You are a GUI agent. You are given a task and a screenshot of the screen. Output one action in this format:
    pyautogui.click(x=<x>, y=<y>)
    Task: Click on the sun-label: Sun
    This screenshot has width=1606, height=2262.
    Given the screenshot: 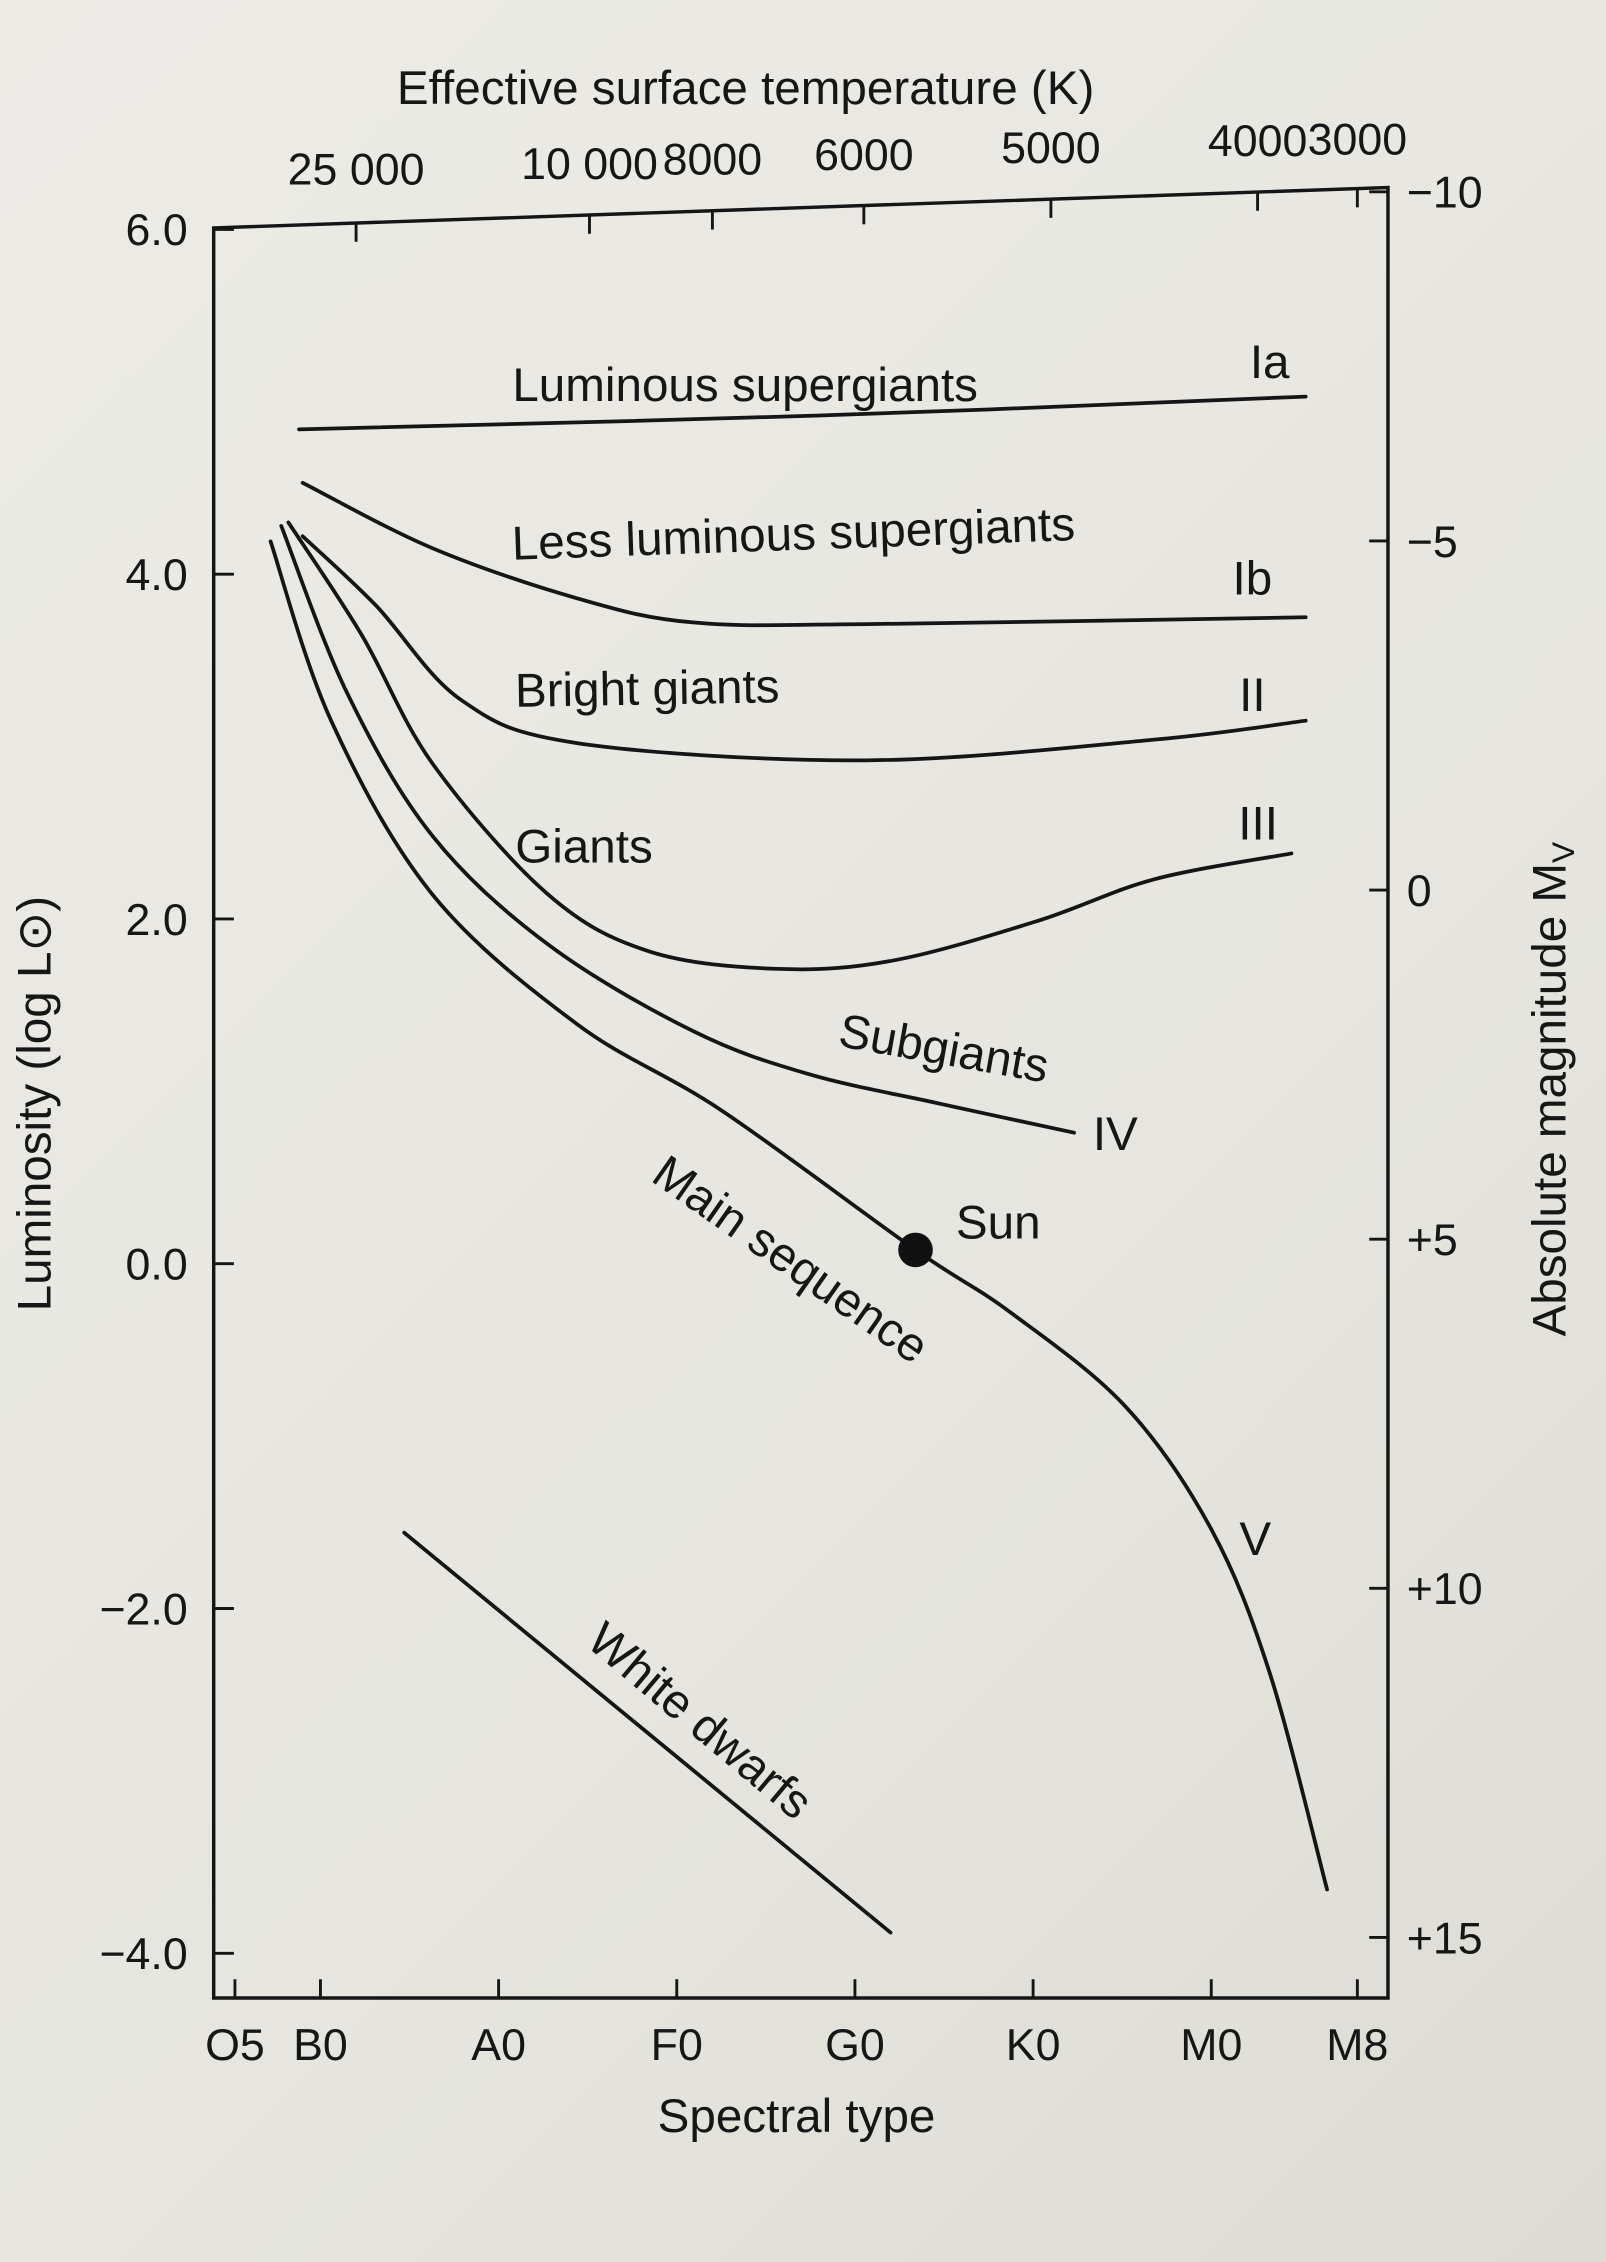 What is the action you would take?
    pyautogui.click(x=998, y=1222)
    